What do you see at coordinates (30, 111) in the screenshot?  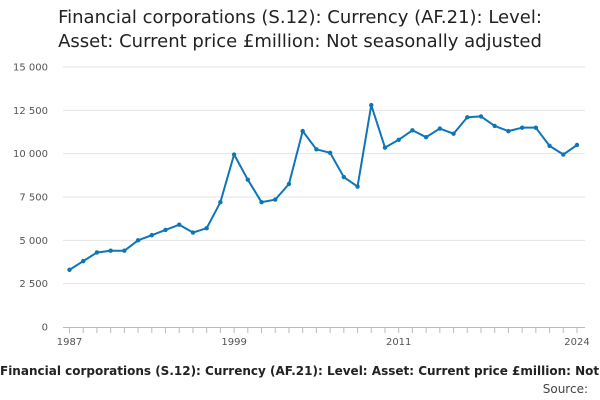 I see `y-tick-label: 12 500` at bounding box center [30, 111].